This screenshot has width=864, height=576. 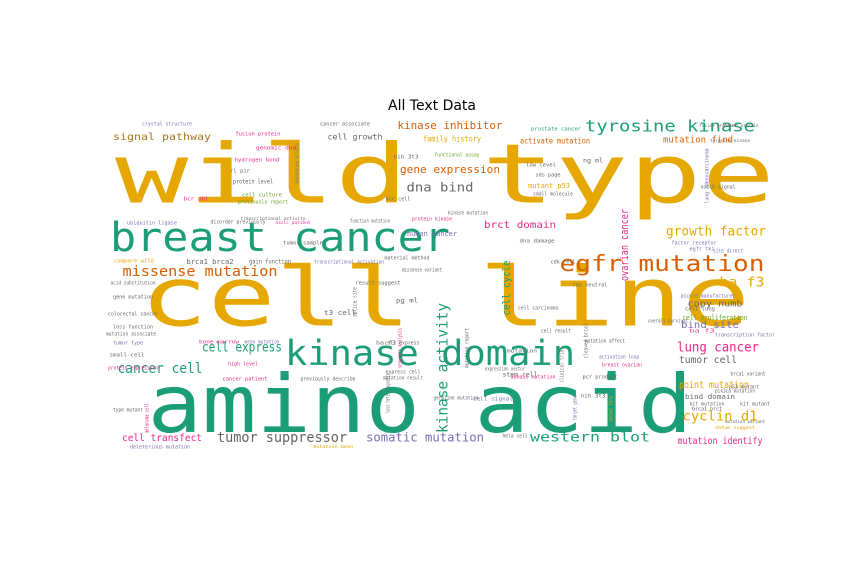 What do you see at coordinates (707, 405) in the screenshot?
I see `word-cloud-term: kit mutation` at bounding box center [707, 405].